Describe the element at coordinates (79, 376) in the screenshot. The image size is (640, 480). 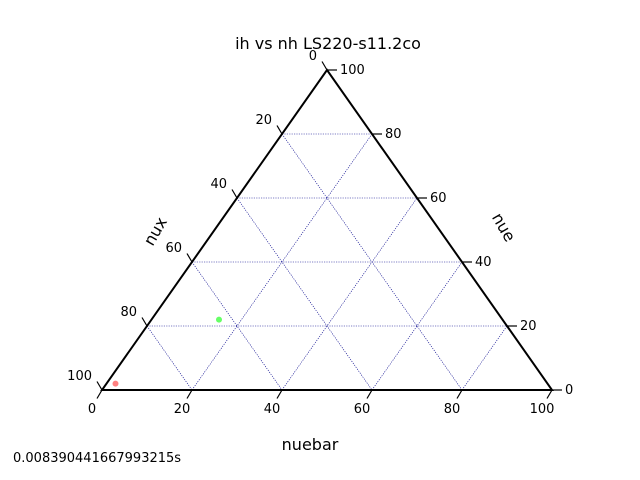
I see `left-tick-label: 100` at that location.